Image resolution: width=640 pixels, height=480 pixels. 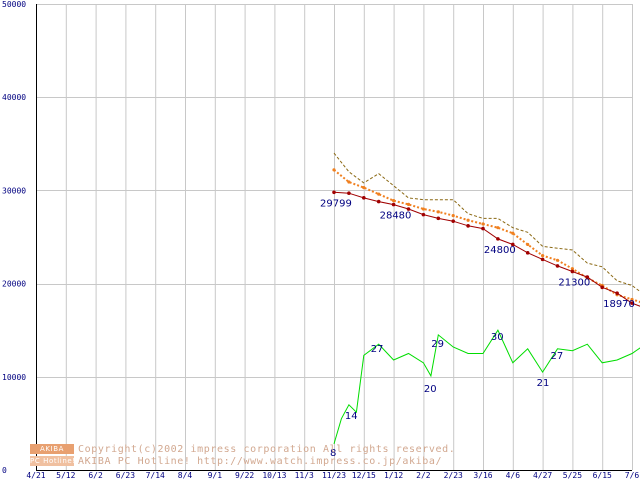 What do you see at coordinates (396, 216) in the screenshot?
I see `data-label: 28480` at bounding box center [396, 216].